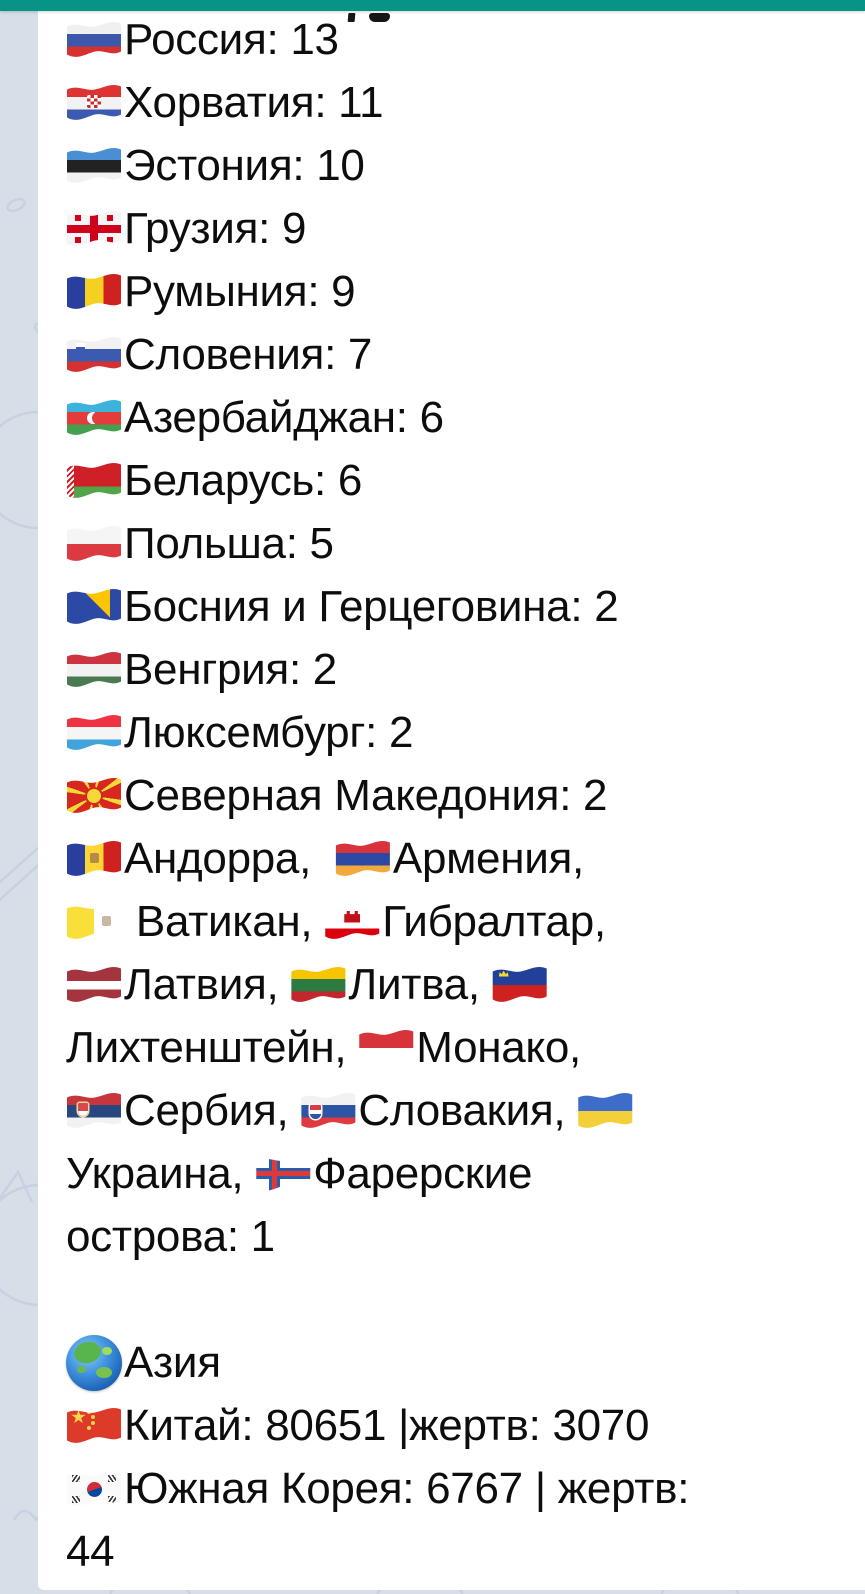 Image resolution: width=865 pixels, height=1594 pixels. Describe the element at coordinates (462, 480) in the screenshot. I see `message-line: Беларусь: 6` at that location.